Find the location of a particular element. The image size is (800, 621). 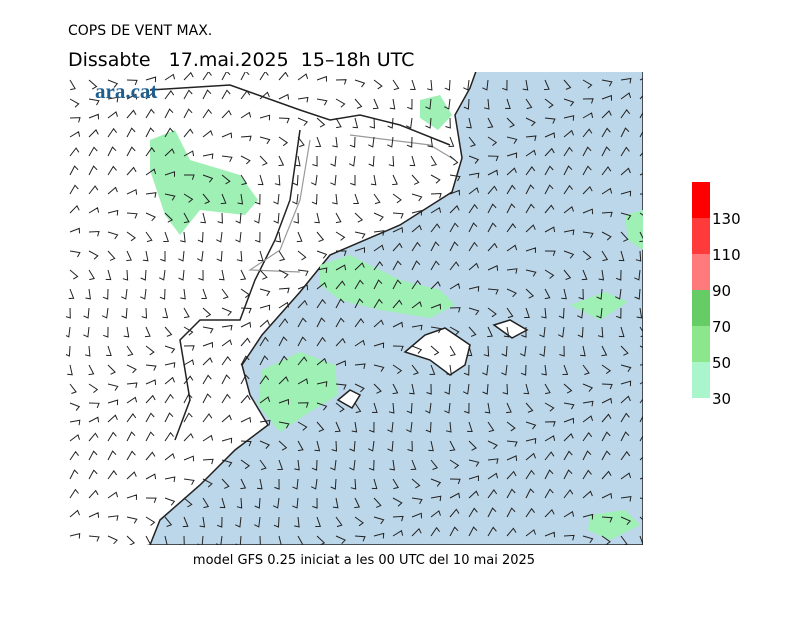

legend-label: 30 is located at coordinates (721, 399).